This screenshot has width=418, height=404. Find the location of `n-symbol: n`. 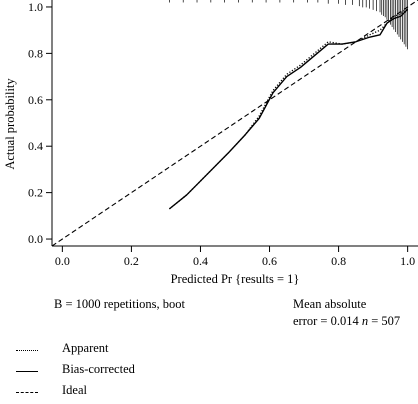

n-symbol: n is located at coordinates (365, 321).